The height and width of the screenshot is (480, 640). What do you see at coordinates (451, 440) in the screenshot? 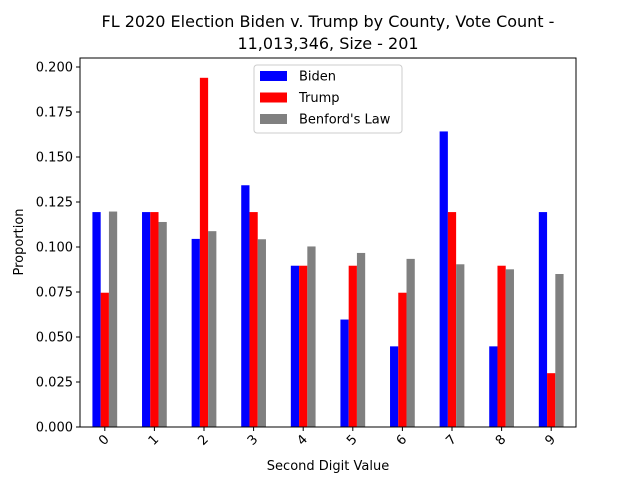
I see `x-tick-label: 7` at bounding box center [451, 440].